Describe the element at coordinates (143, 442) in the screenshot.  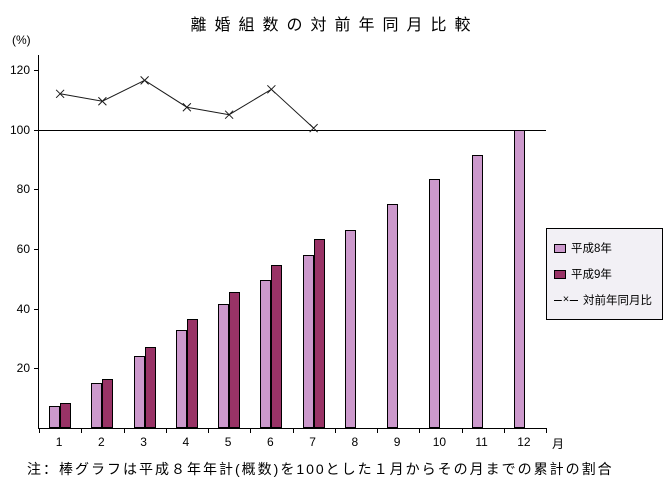
I see `x-tick-label: 3` at that location.